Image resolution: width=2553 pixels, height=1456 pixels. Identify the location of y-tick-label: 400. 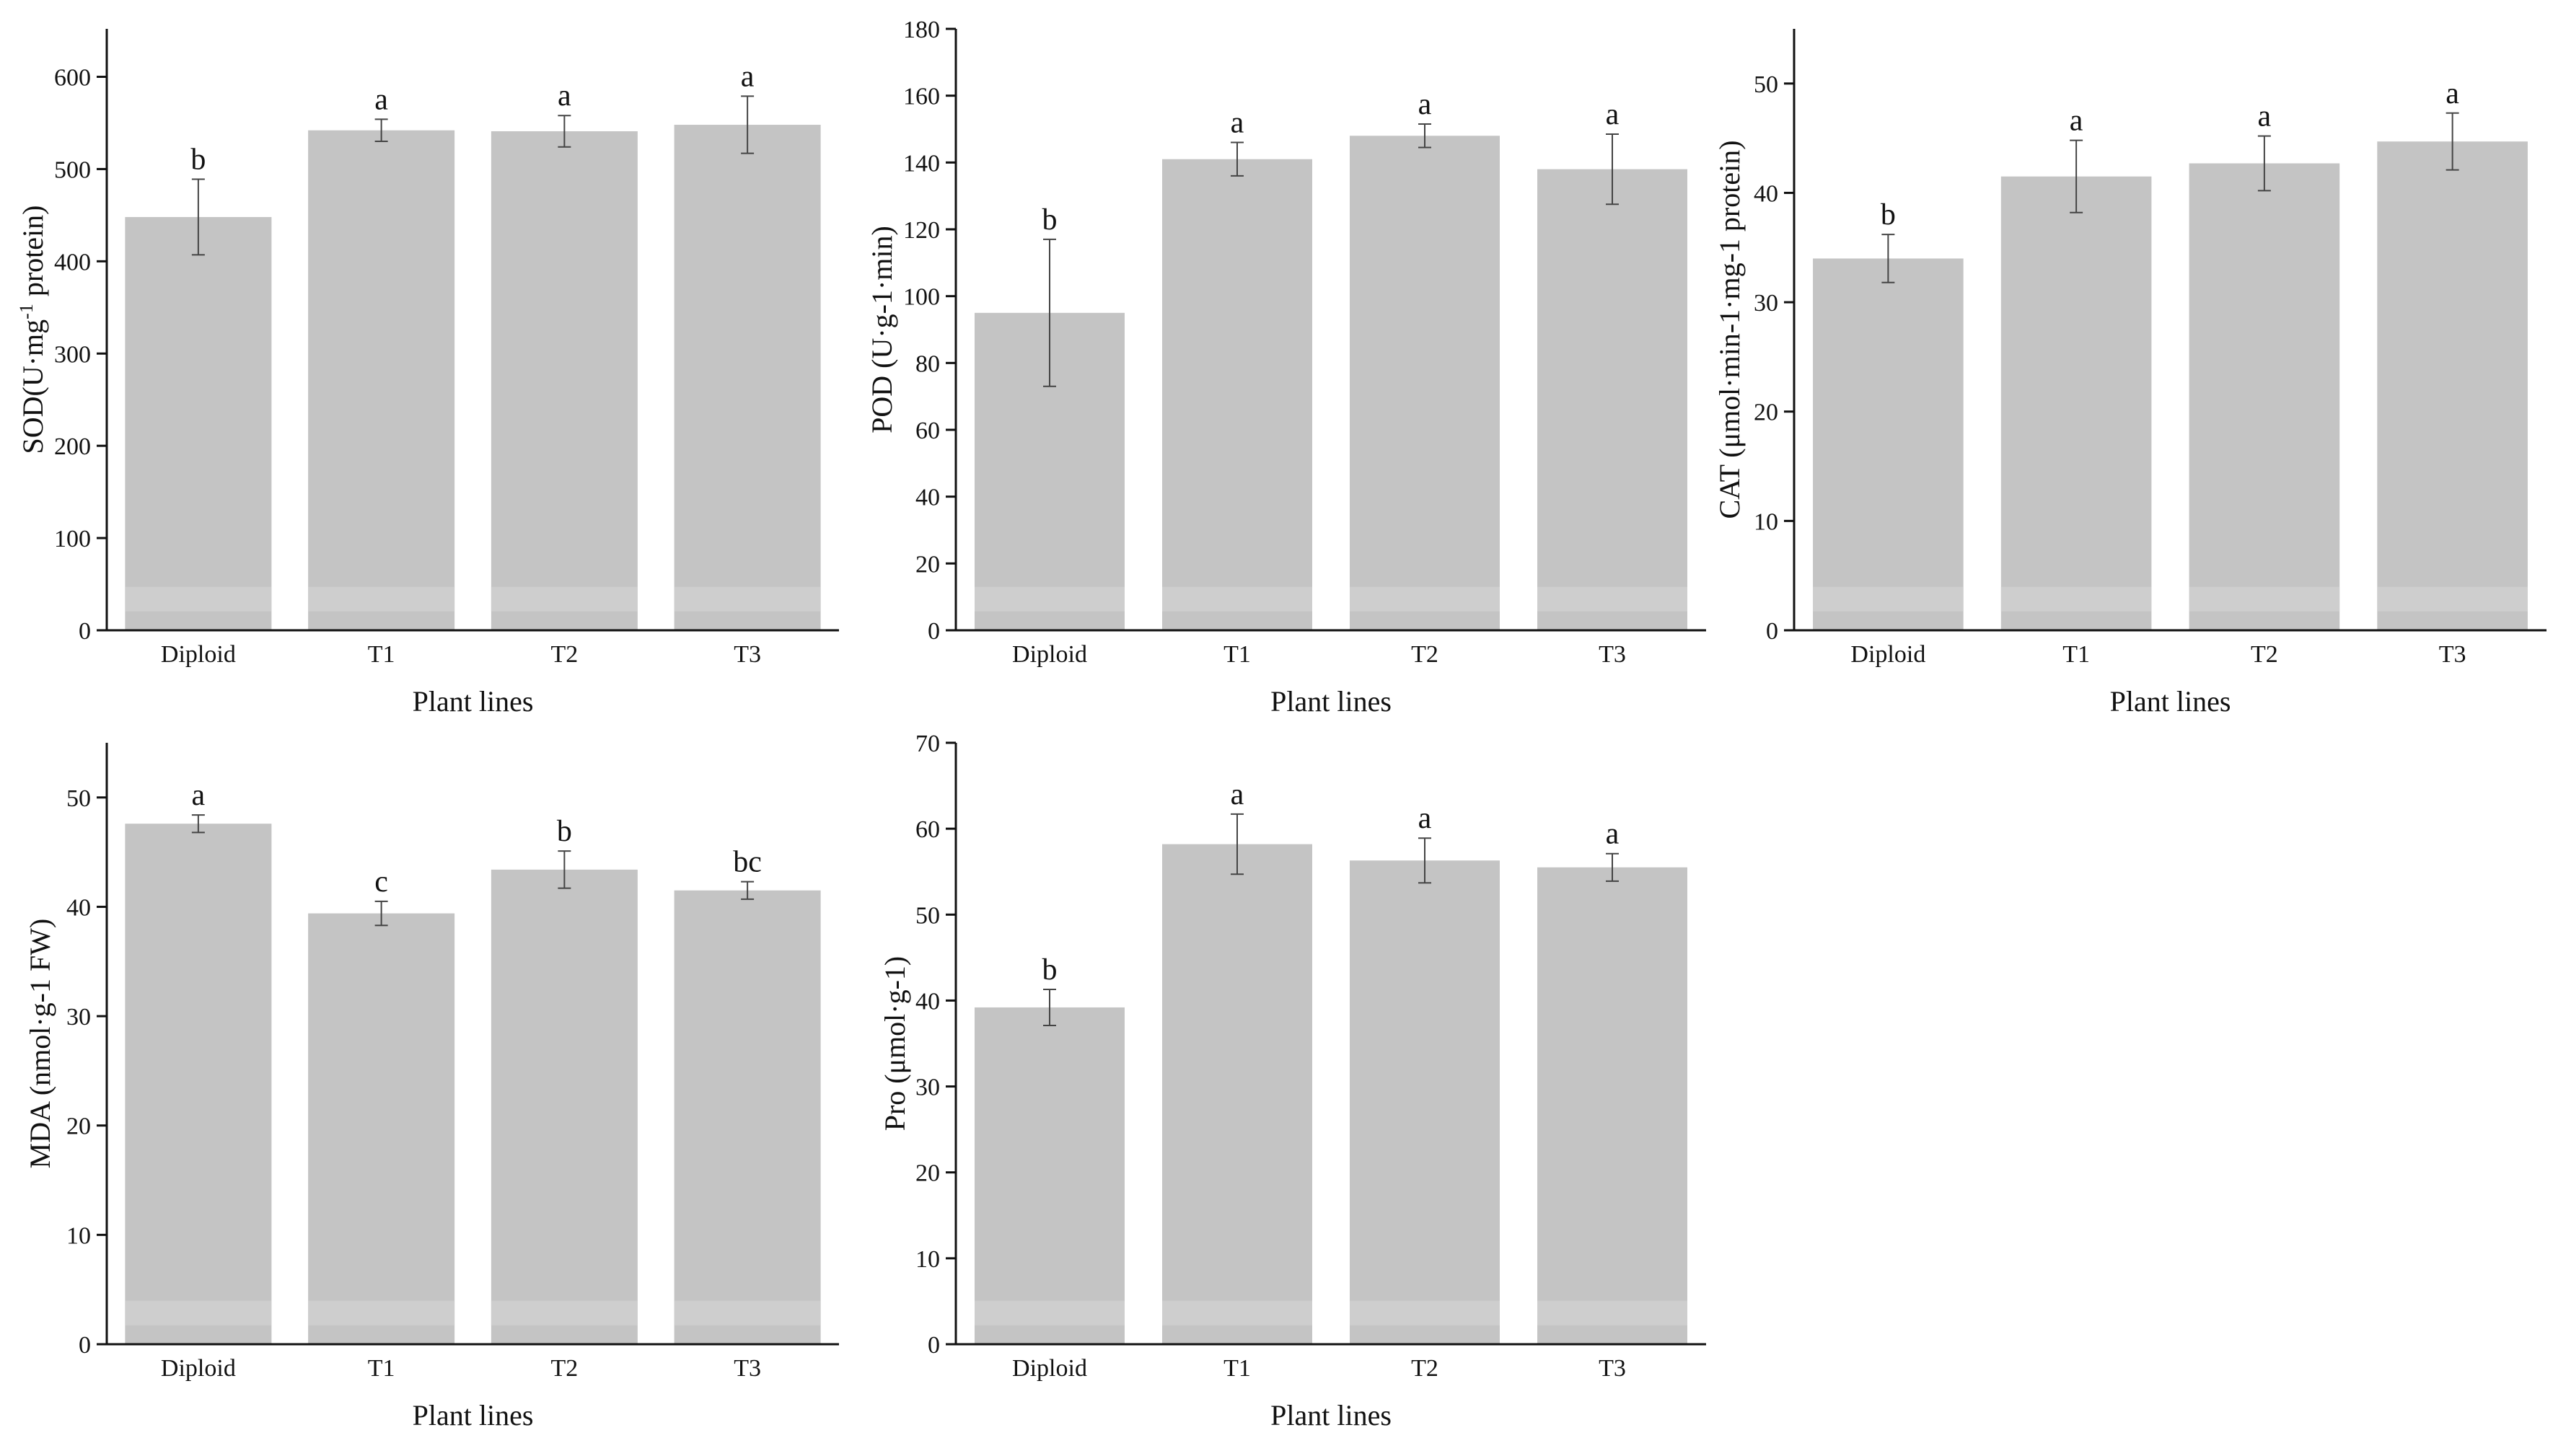
(72, 262).